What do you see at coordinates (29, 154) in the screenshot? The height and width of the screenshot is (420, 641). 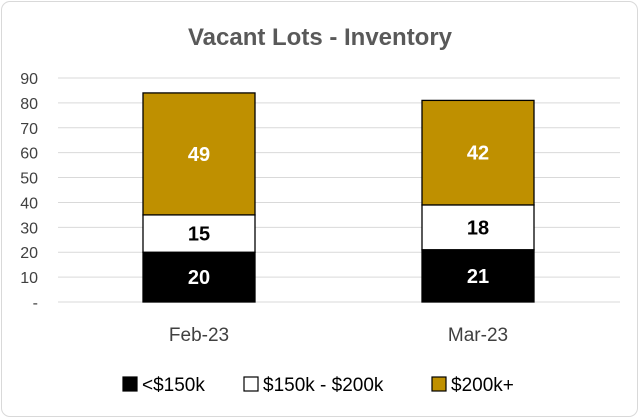 I see `y-tick-label: 60` at bounding box center [29, 154].